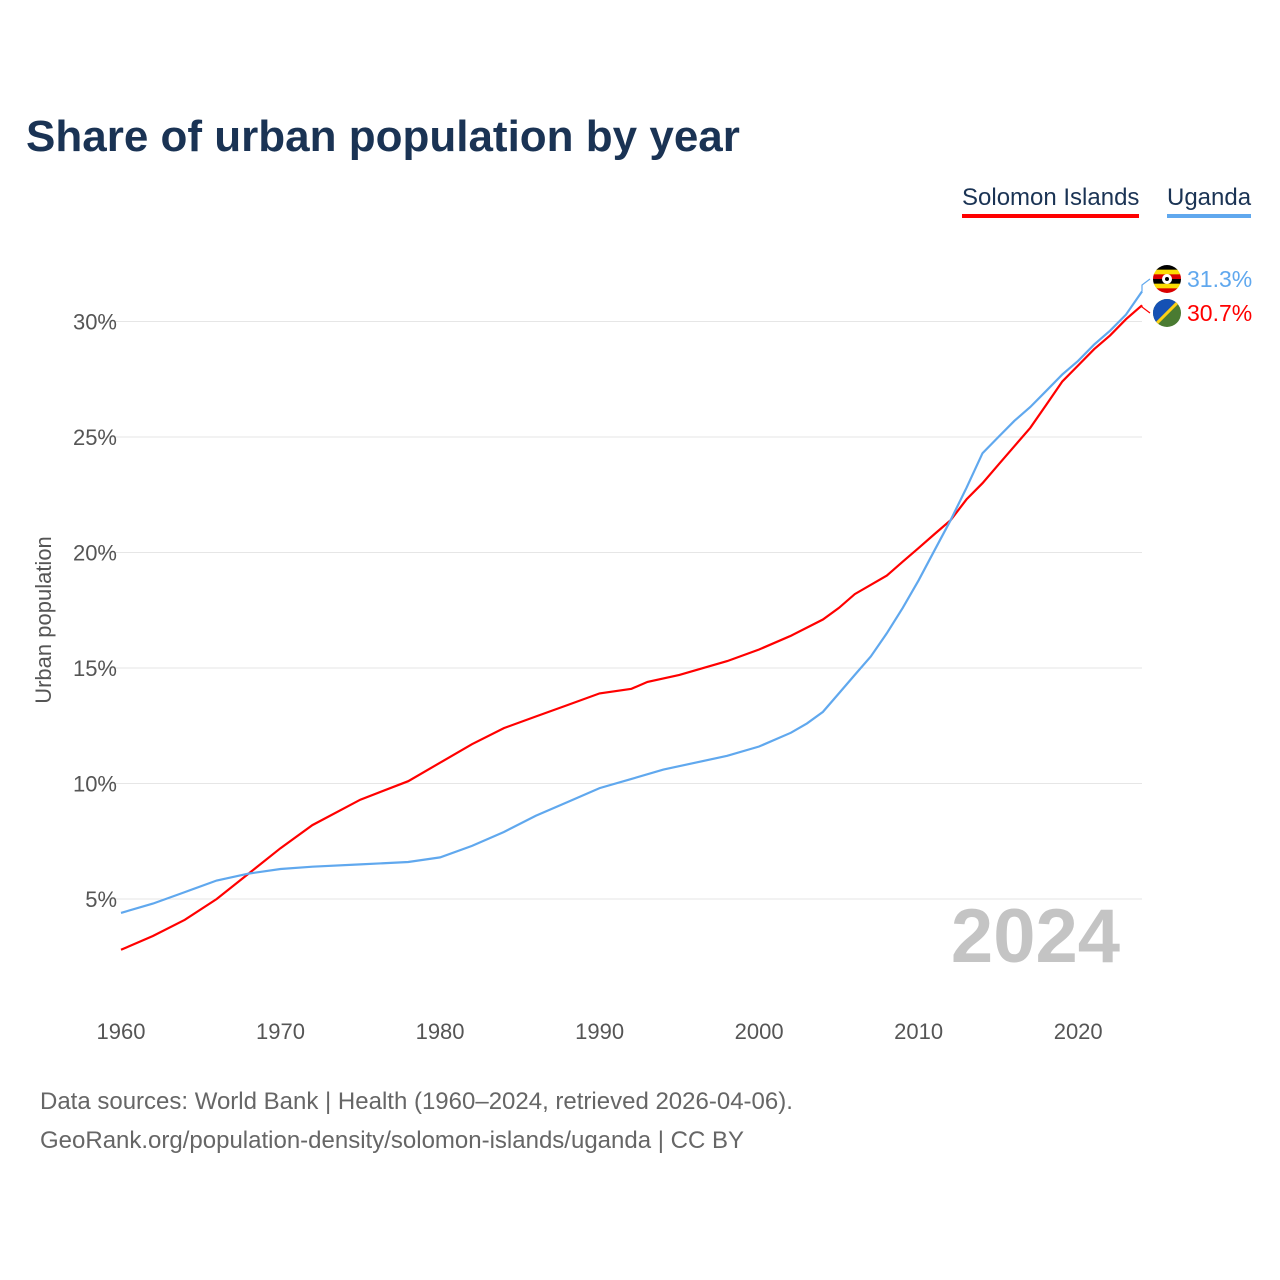  Describe the element at coordinates (95, 784) in the screenshot. I see `y-tick-label: 10%` at that location.